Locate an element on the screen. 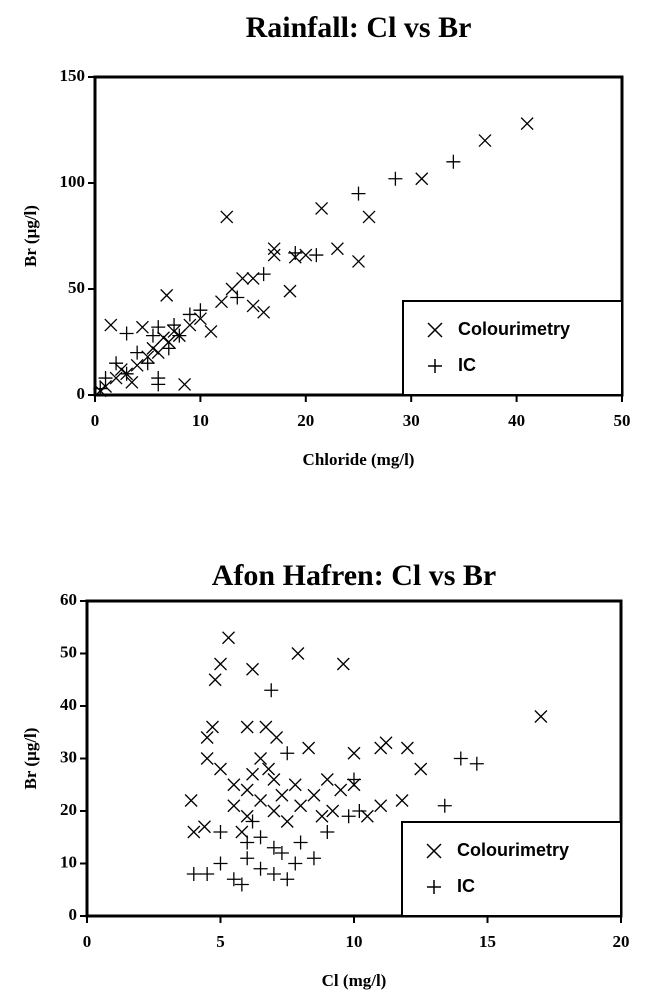  legend-box is located at coordinates (511, 869).